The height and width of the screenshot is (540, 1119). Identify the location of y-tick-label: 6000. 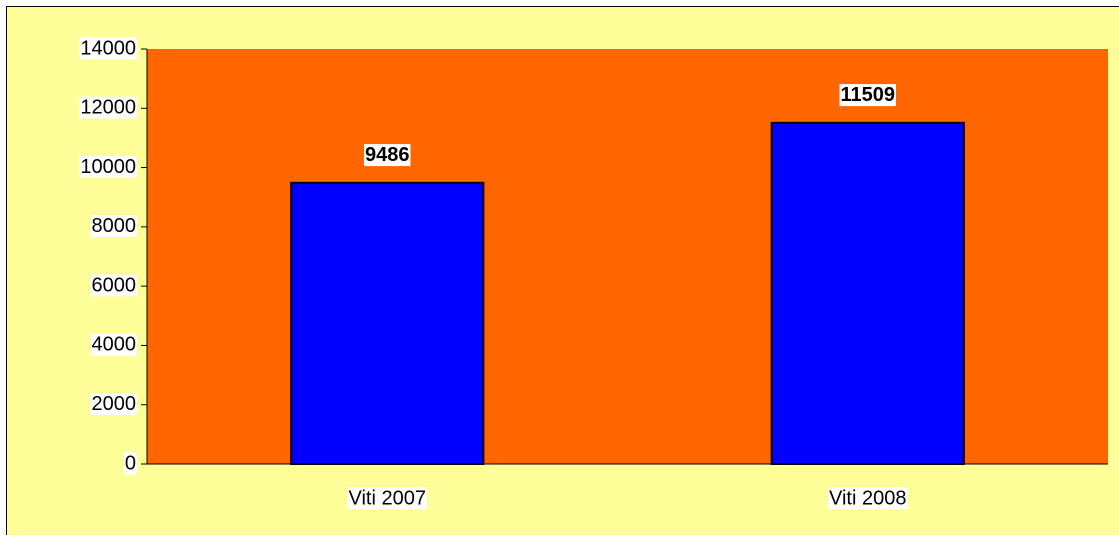
(114, 285).